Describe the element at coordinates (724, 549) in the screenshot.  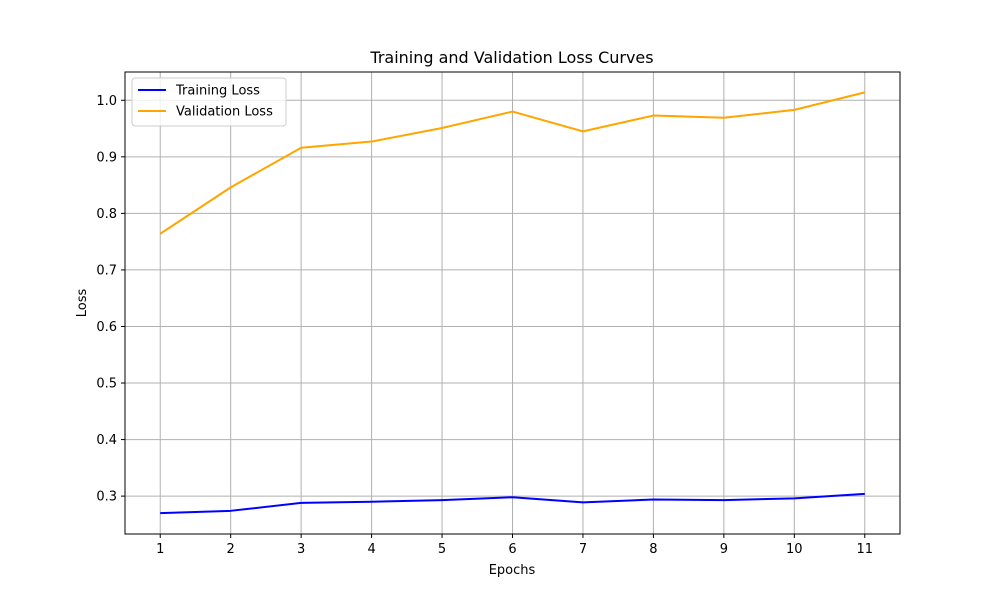
I see `x-tick-label: 9` at that location.